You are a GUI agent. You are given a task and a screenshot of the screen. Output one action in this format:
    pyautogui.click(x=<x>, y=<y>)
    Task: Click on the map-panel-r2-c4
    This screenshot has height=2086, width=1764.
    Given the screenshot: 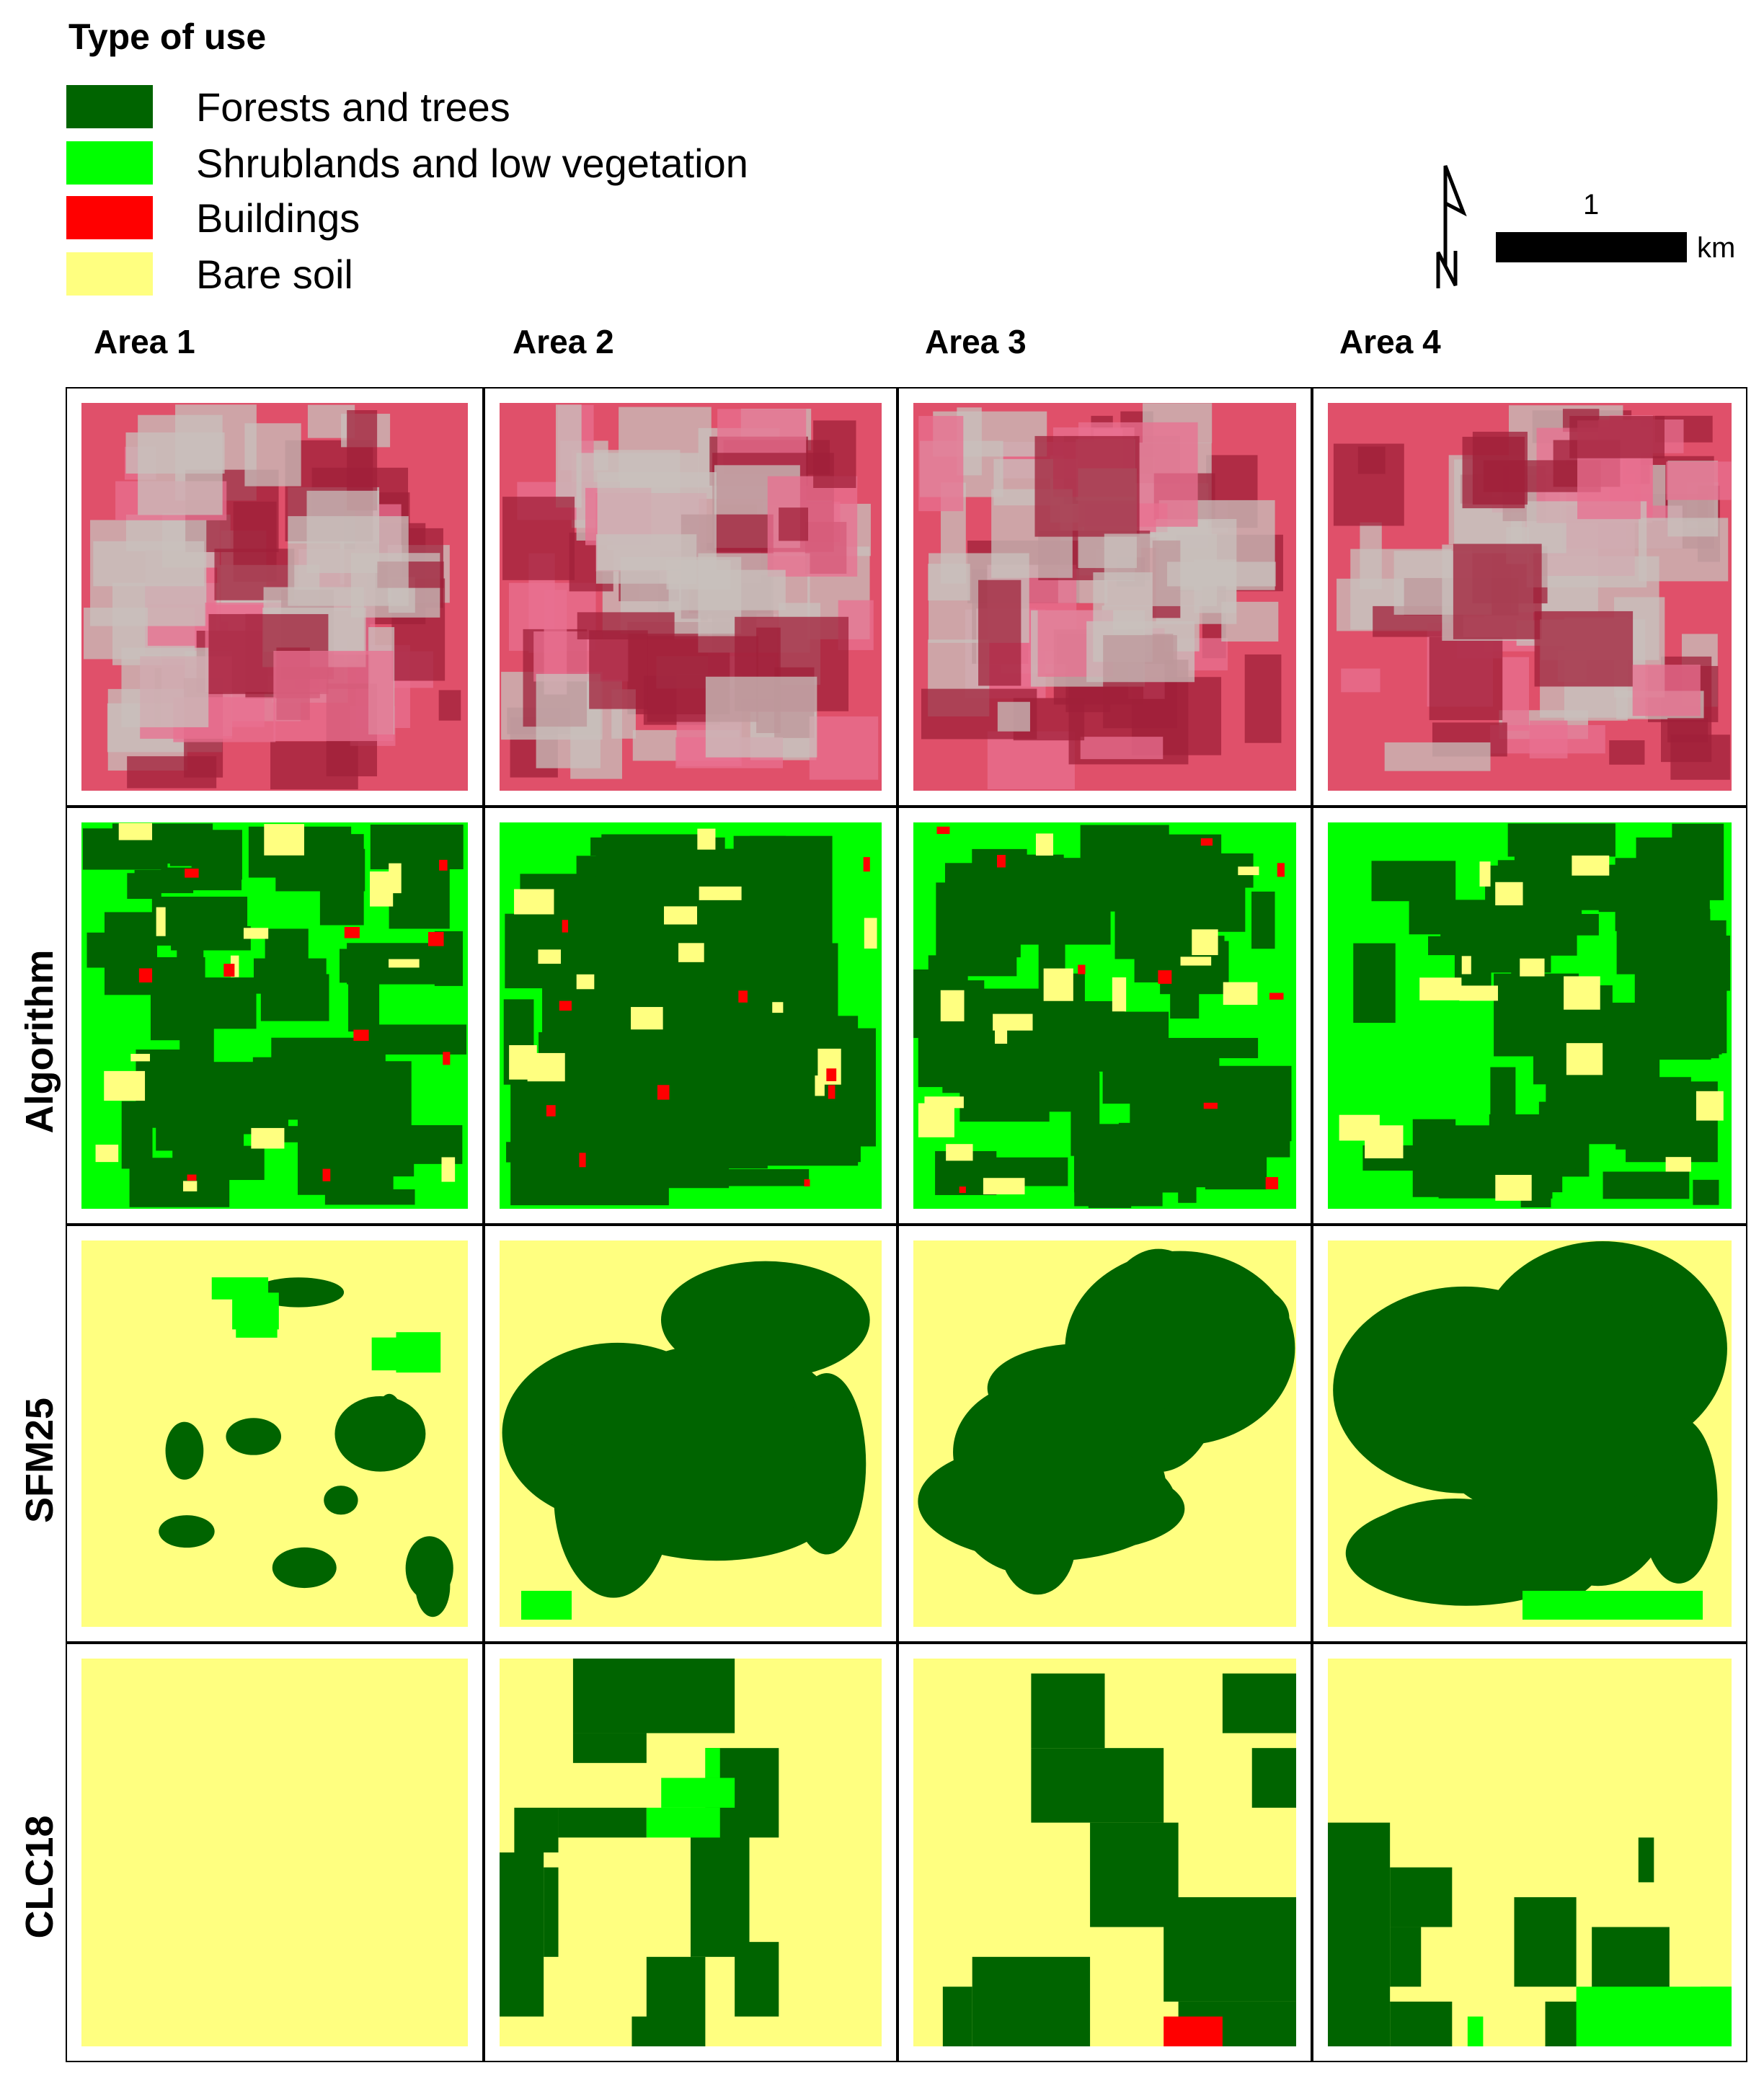 What is the action you would take?
    pyautogui.click(x=1530, y=1015)
    